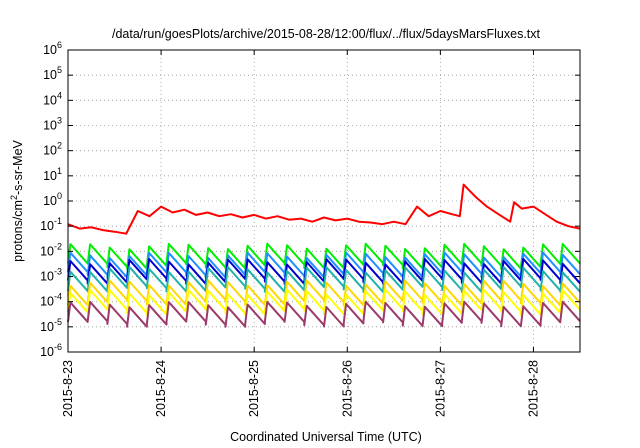  What do you see at coordinates (51, 325) in the screenshot?
I see `y-tick-label: 10⁻⁵` at bounding box center [51, 325].